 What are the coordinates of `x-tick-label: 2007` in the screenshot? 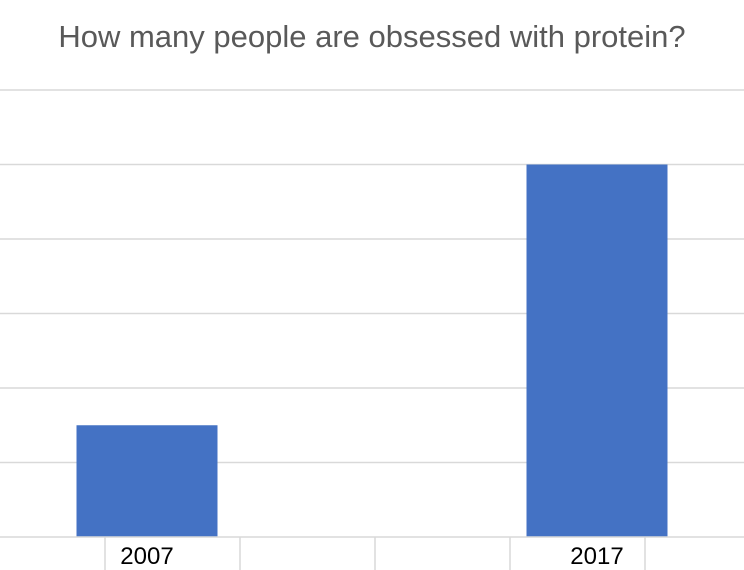 It's located at (146, 556).